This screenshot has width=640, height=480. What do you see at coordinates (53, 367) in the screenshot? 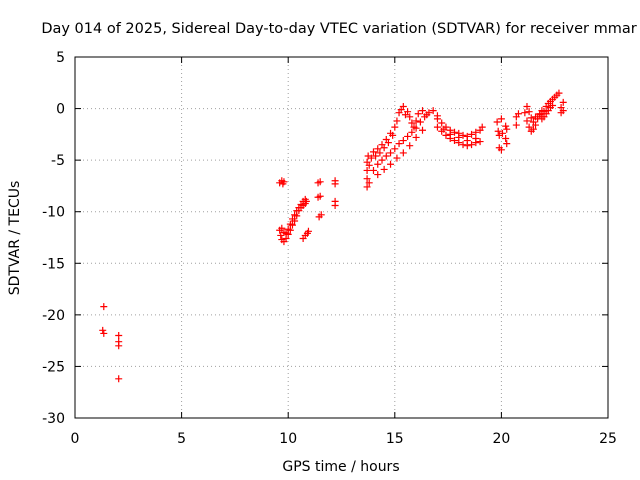
I see `y-tick-label: -25` at bounding box center [53, 367].